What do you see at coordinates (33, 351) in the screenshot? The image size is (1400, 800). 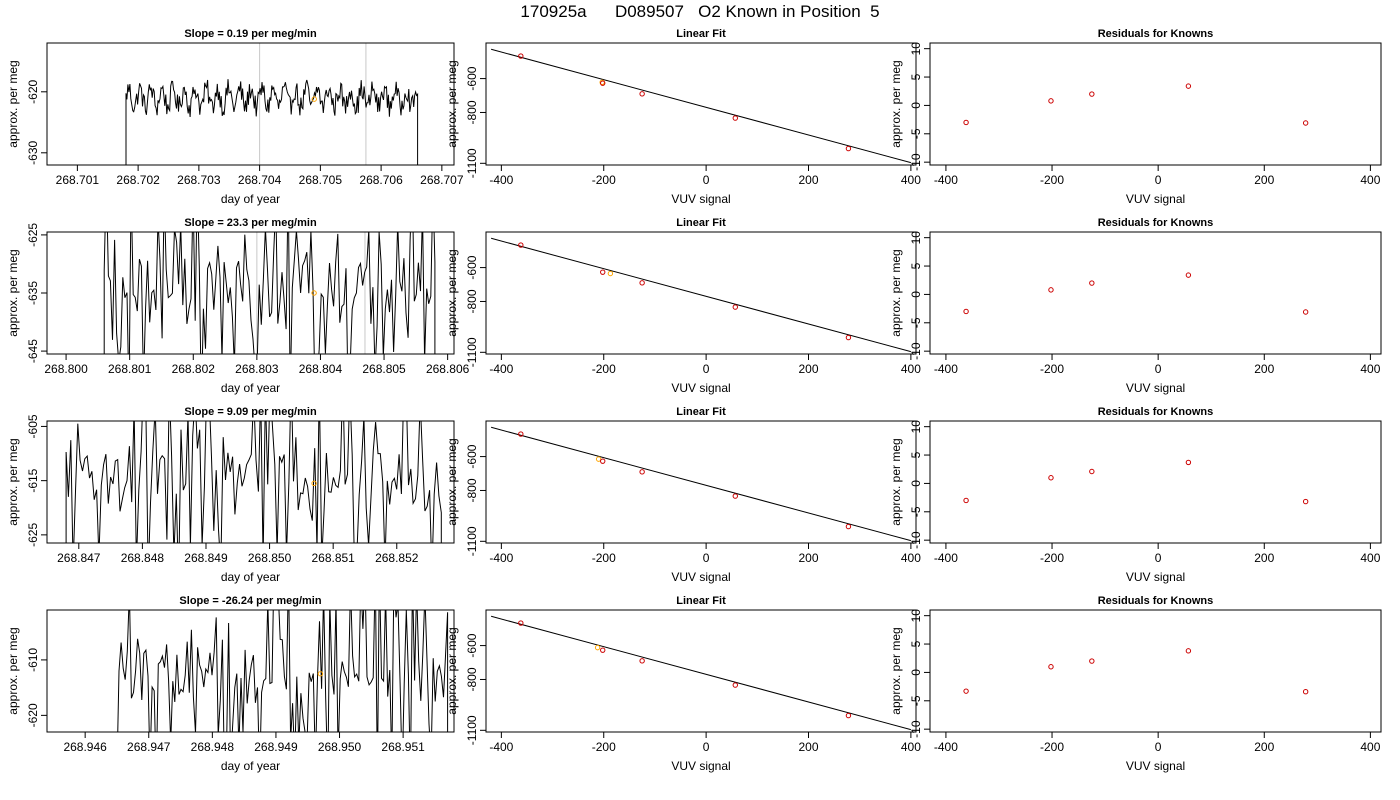 I see `y-tick-label: -645` at bounding box center [33, 351].